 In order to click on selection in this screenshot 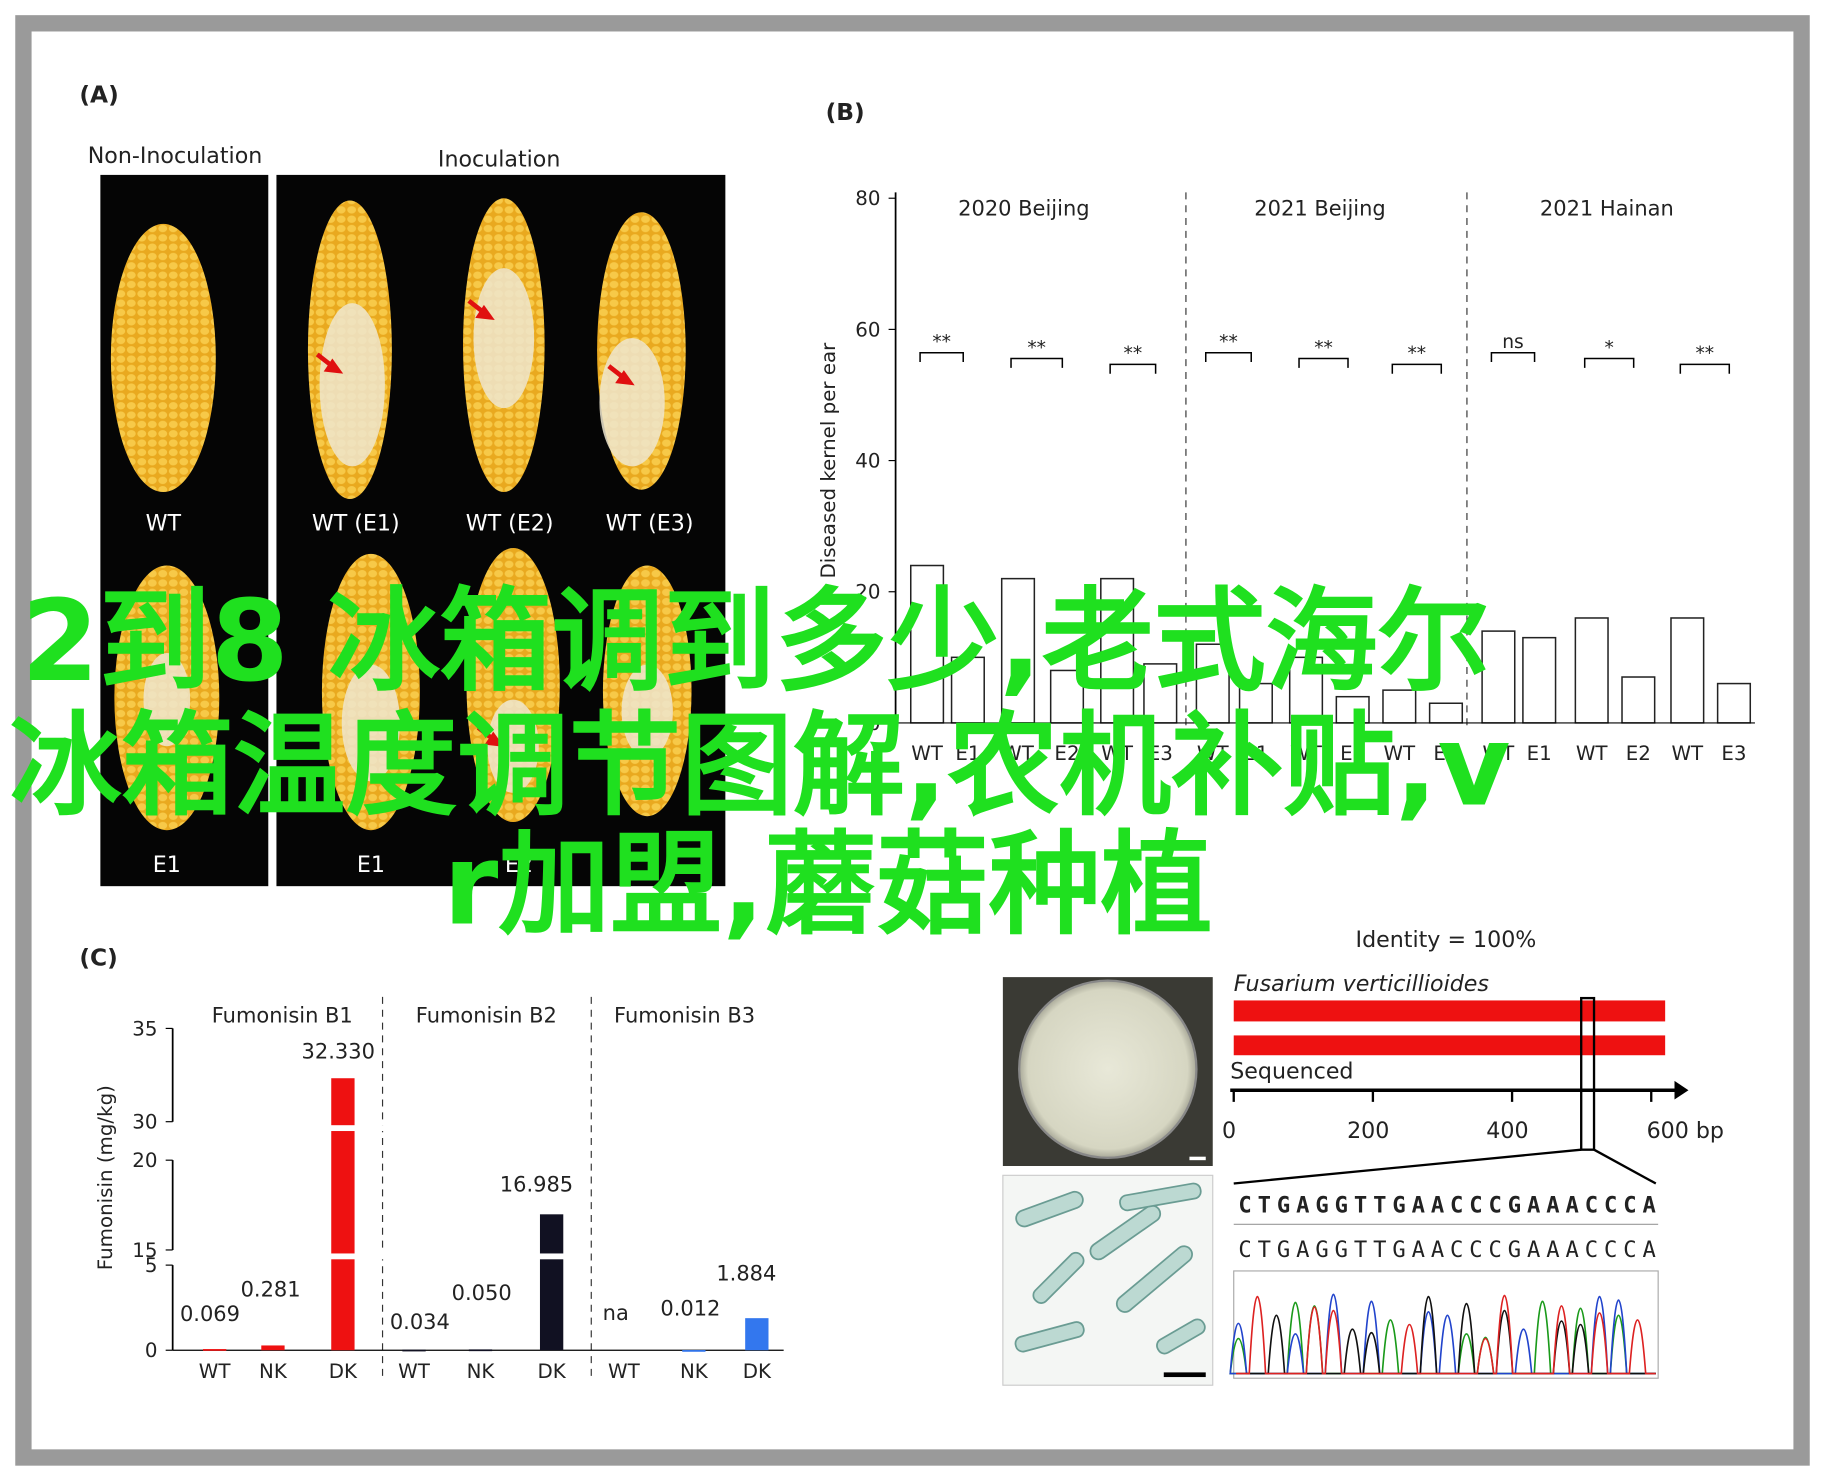, I will do `click(1588, 1073)`.